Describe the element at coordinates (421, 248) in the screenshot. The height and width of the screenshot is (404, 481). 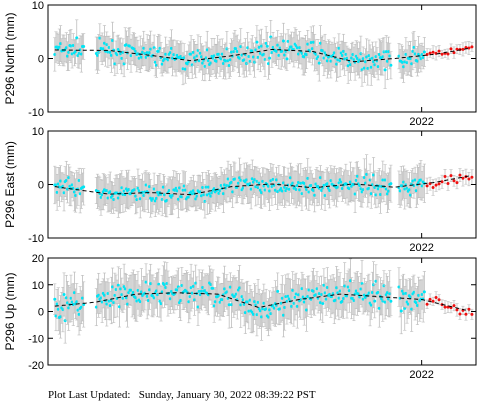
I see `x-tick-label: 2022` at that location.